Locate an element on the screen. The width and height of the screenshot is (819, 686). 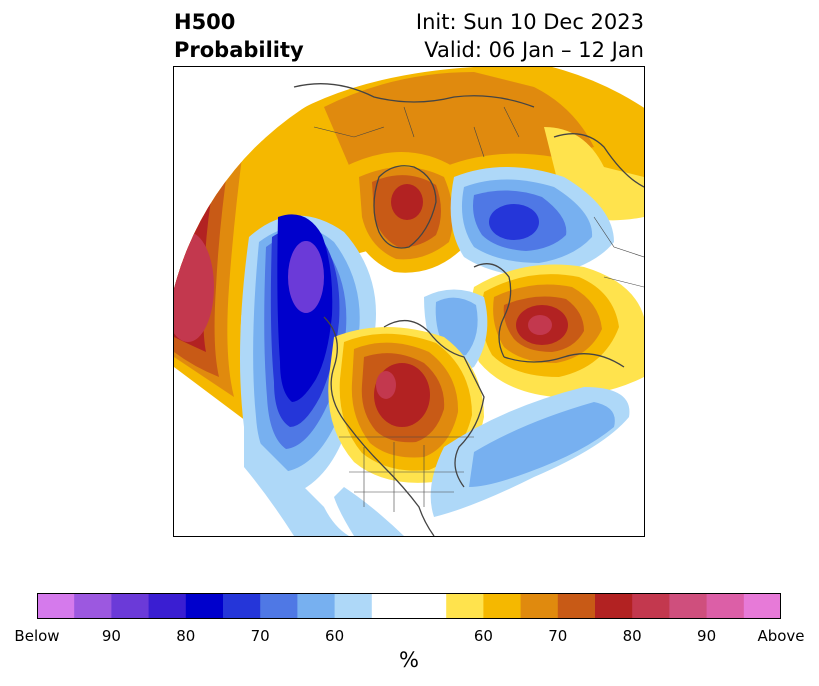
above-core-greenland is located at coordinates (407, 202).